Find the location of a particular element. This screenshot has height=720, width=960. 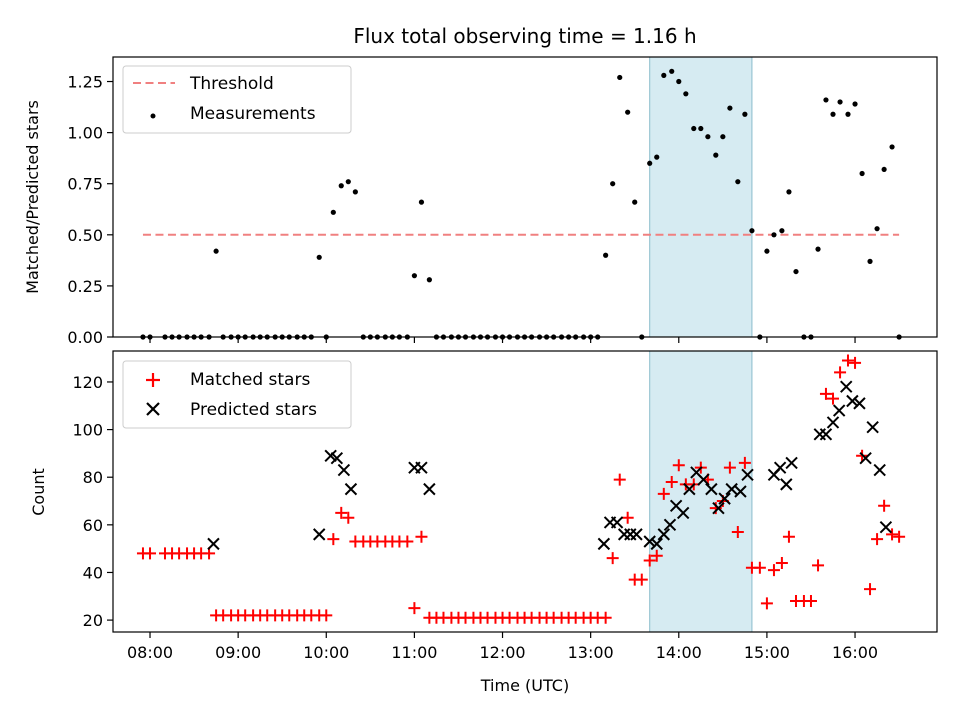

ratio-y-tick-label: 1.25 is located at coordinates (85, 82).